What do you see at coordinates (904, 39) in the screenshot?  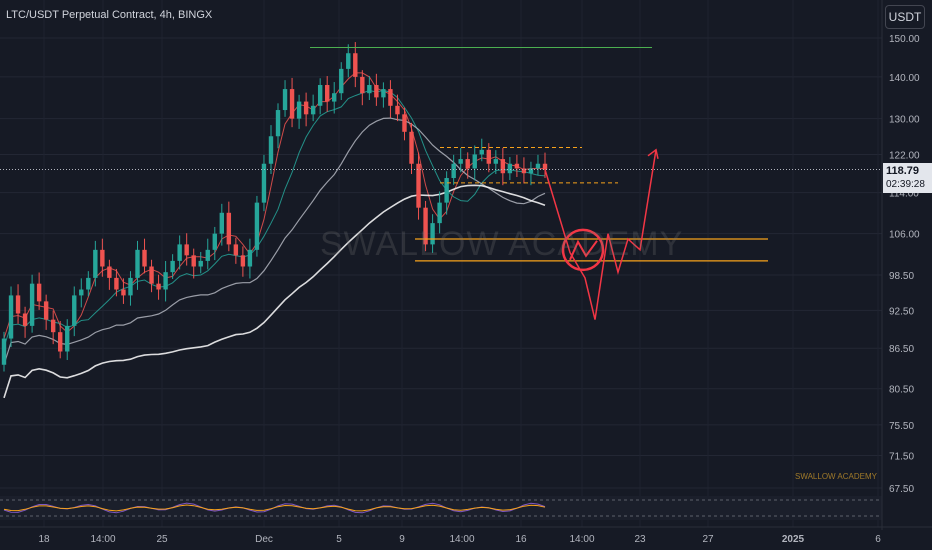 I see `y-tick-label: 150.00` at bounding box center [904, 39].